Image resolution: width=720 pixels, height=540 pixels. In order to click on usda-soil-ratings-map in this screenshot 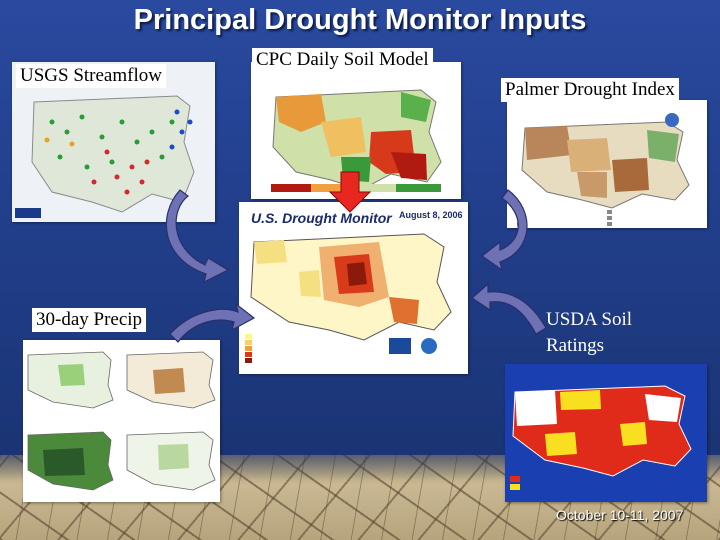, I will do `click(606, 433)`.